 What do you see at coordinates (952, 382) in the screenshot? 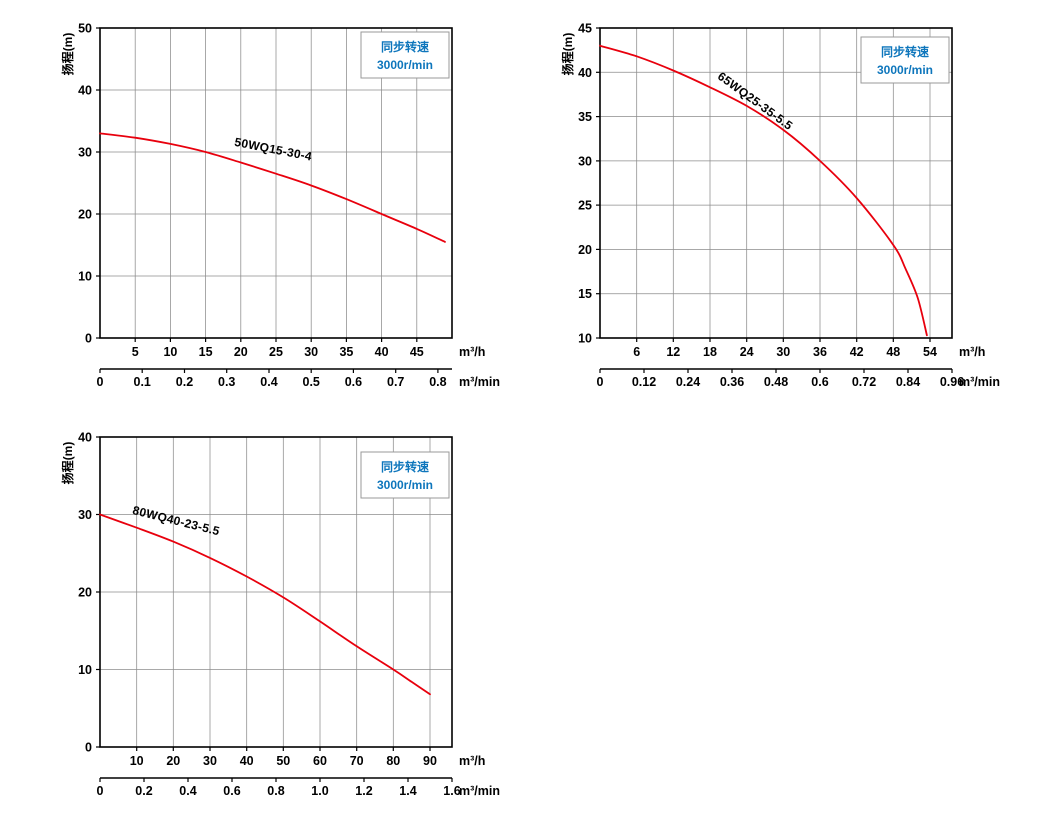
I see `secondary-x-tick-label: 0.96` at bounding box center [952, 382].